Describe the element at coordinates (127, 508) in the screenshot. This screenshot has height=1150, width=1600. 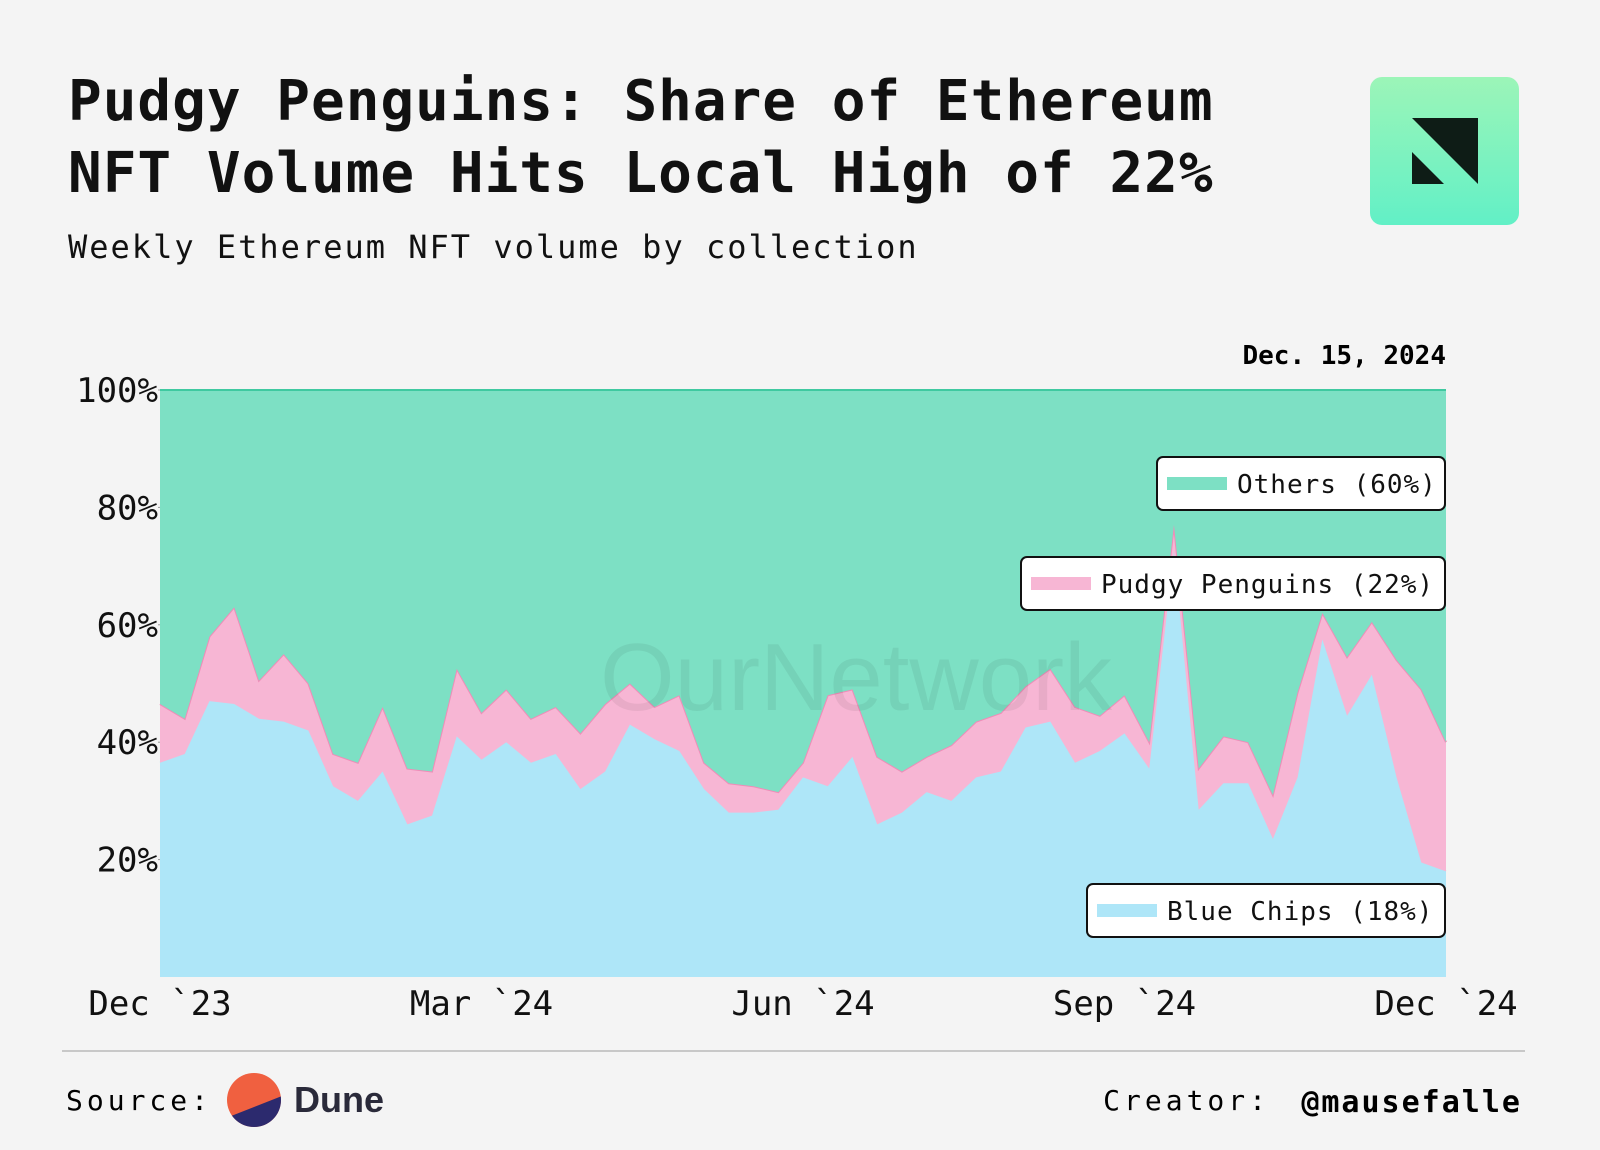
I see `y-tick-label: 80%` at that location.